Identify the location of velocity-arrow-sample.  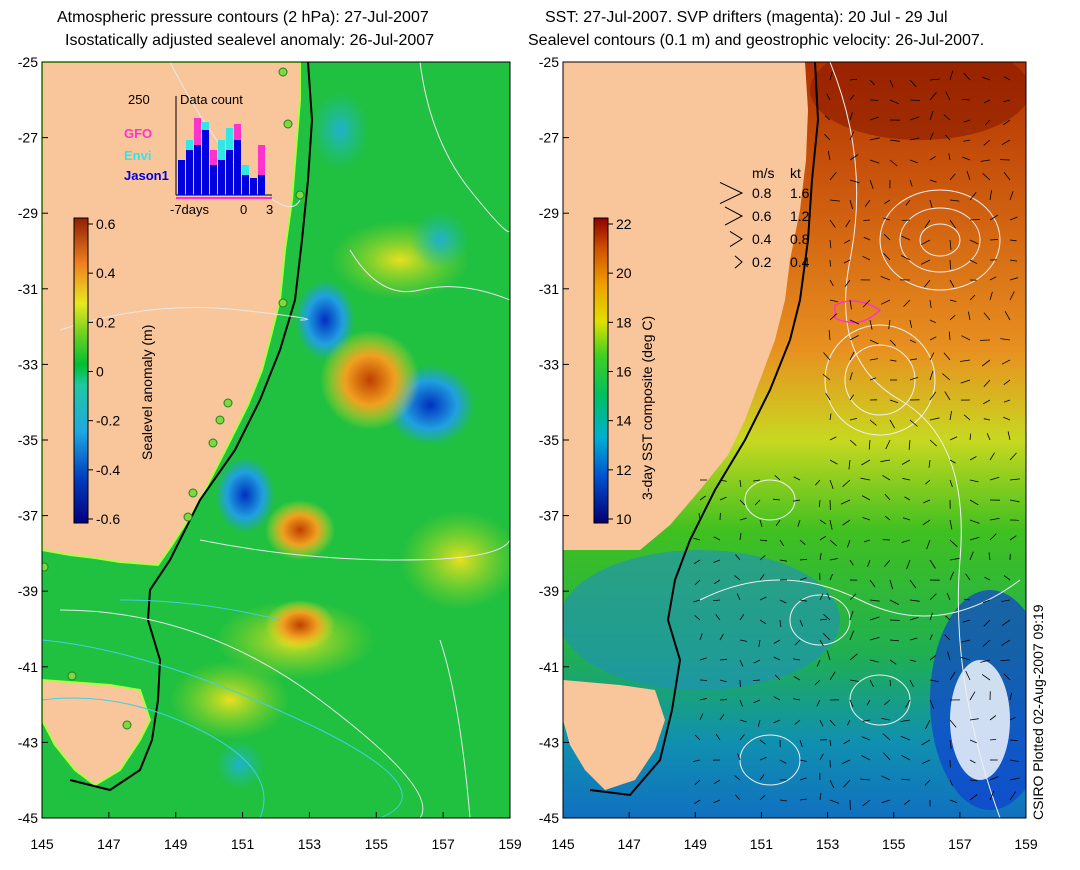
(738, 262).